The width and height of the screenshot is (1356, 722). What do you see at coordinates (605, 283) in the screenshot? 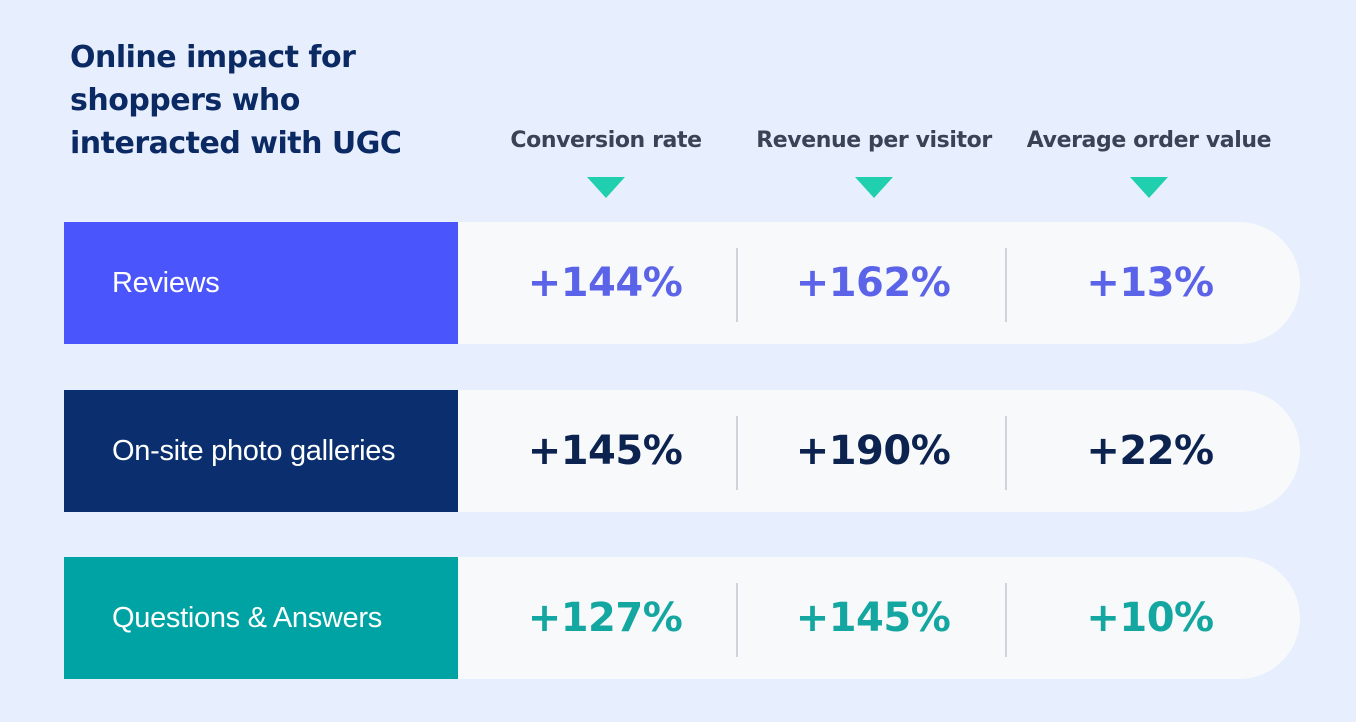
I see `value-conversion-rate: +144%` at bounding box center [605, 283].